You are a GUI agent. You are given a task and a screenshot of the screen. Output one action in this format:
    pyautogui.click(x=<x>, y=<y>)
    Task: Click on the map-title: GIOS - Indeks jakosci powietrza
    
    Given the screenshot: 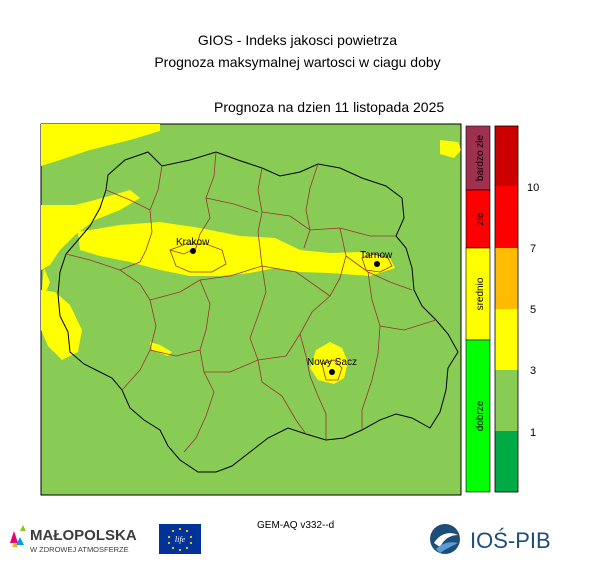 What is the action you would take?
    pyautogui.click(x=297, y=40)
    